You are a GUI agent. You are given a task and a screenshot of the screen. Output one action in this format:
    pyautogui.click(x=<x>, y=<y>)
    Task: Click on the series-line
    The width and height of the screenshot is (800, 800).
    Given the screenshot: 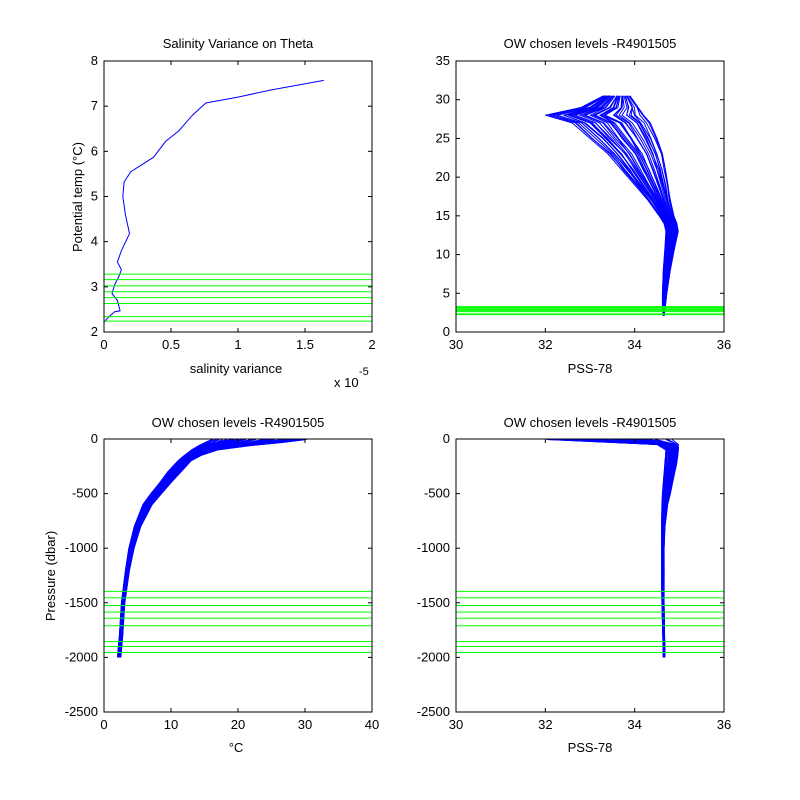 What is the action you would take?
    pyautogui.click(x=214, y=201)
    